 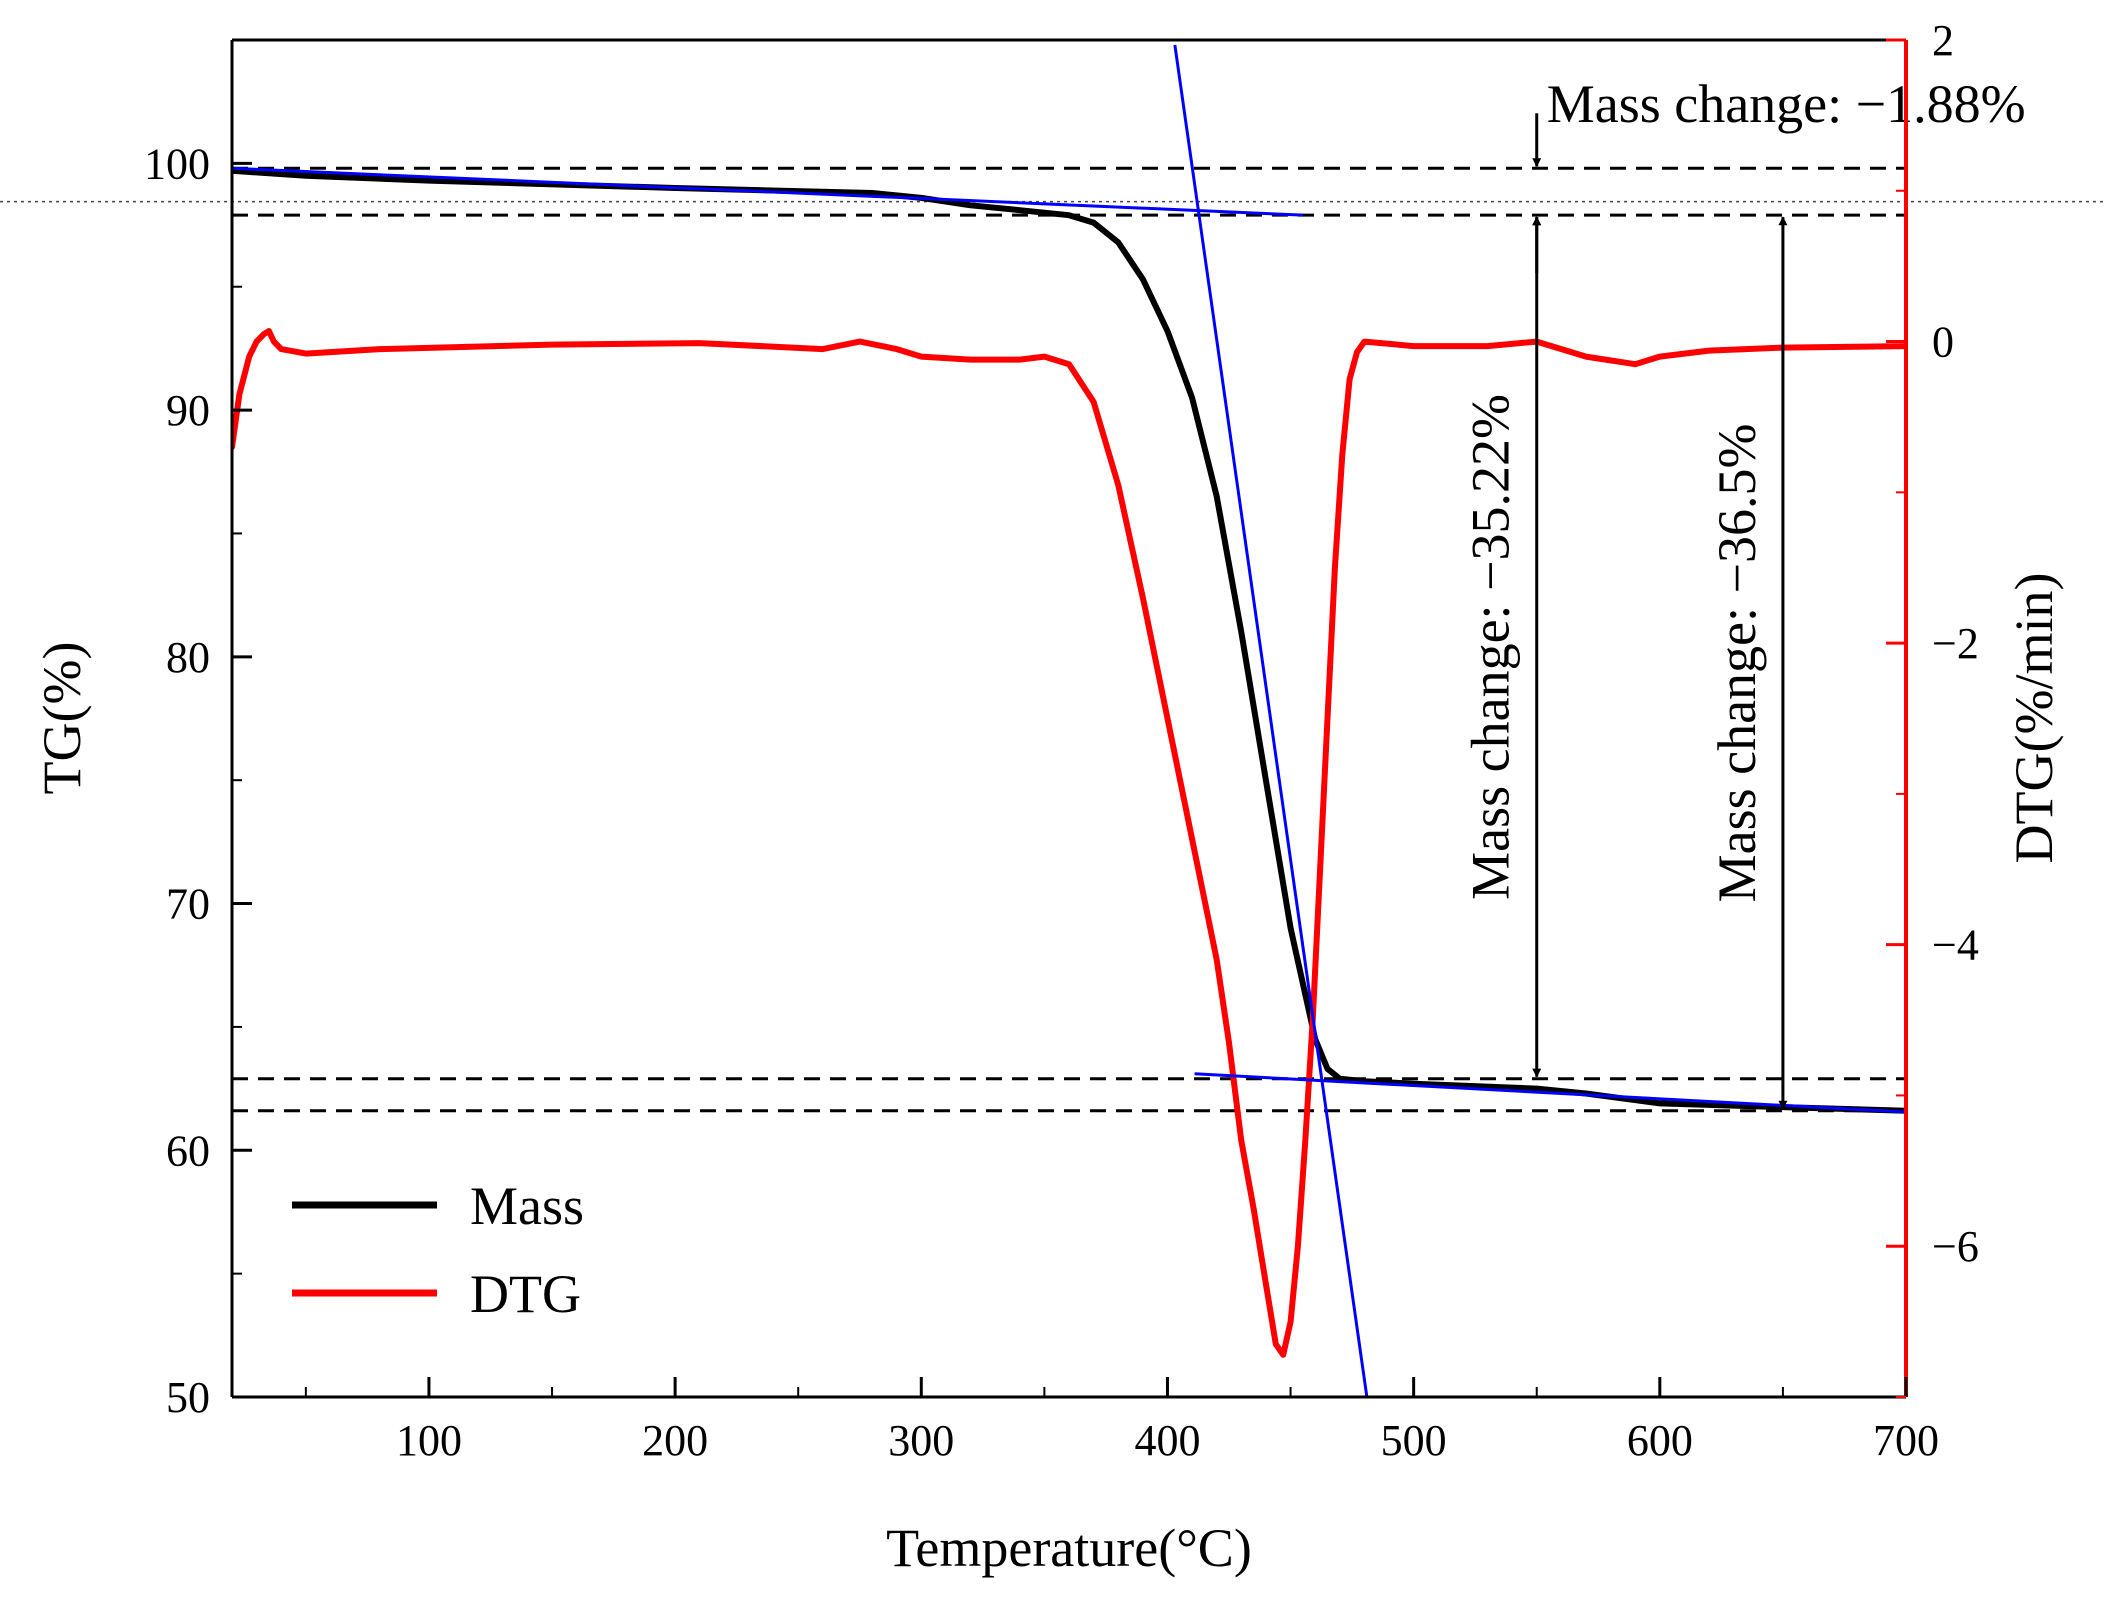 What do you see at coordinates (525, 1294) in the screenshot?
I see `legend-label-dtg: DTG` at bounding box center [525, 1294].